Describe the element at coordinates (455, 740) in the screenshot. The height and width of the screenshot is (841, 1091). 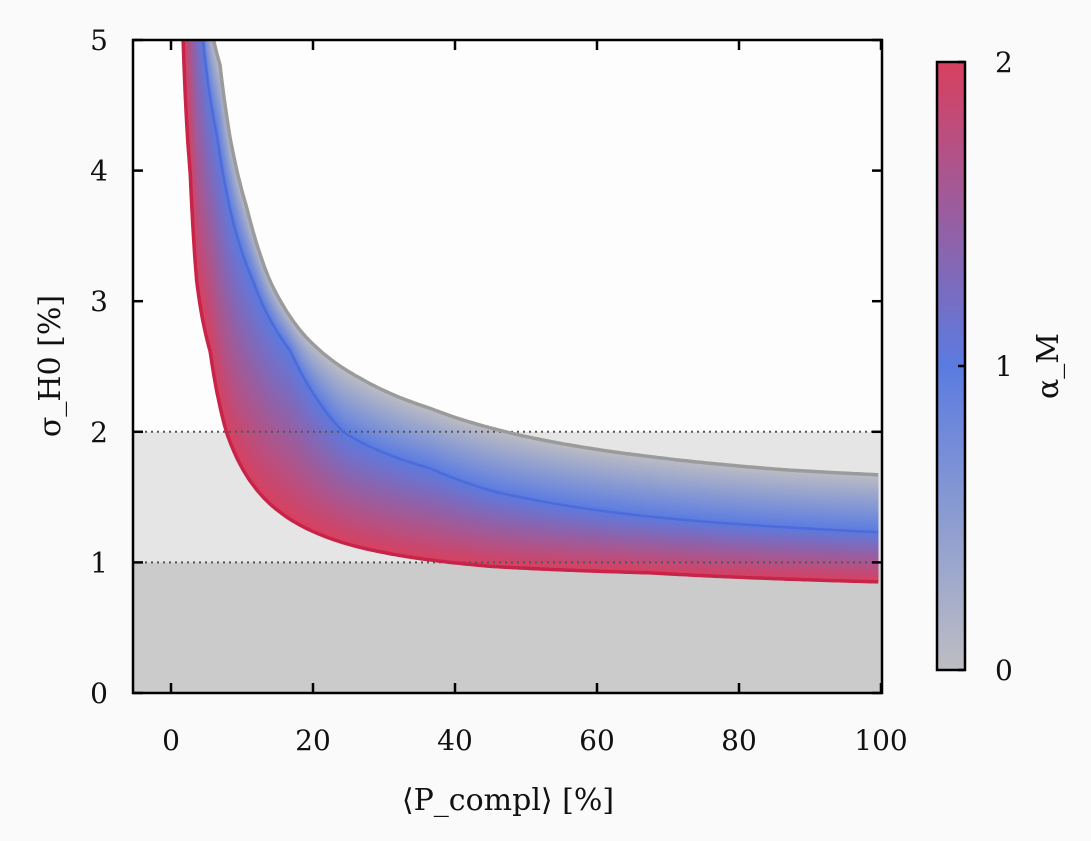
I see `x-tick-label: 40` at that location.